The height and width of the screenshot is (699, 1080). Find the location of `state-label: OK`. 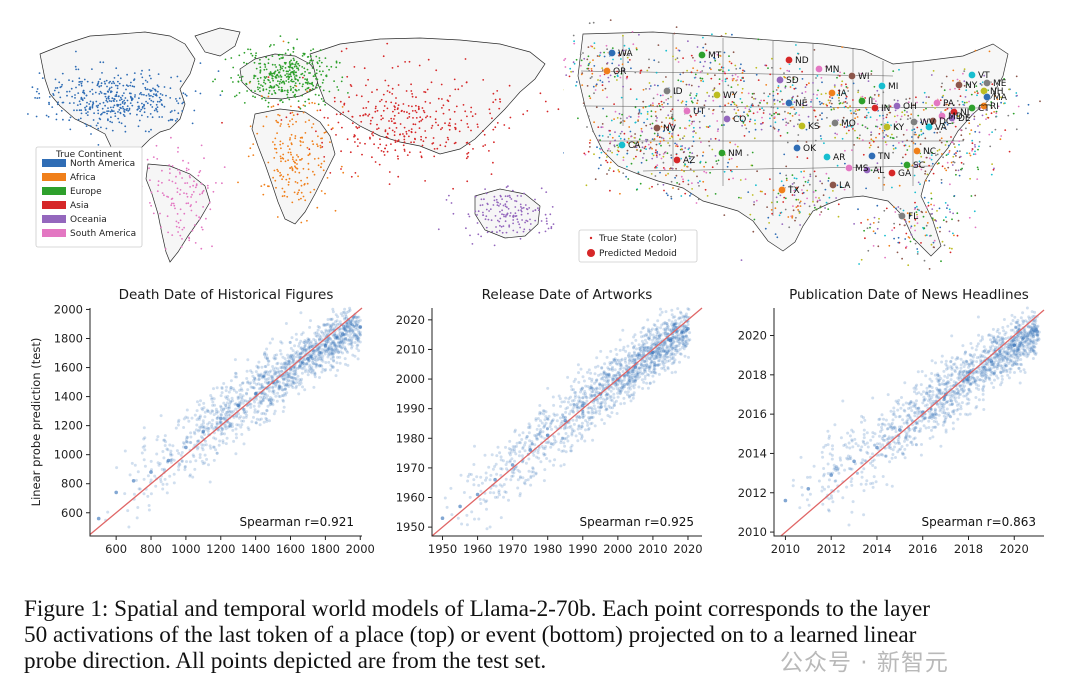

state-label: OK is located at coordinates (810, 149).